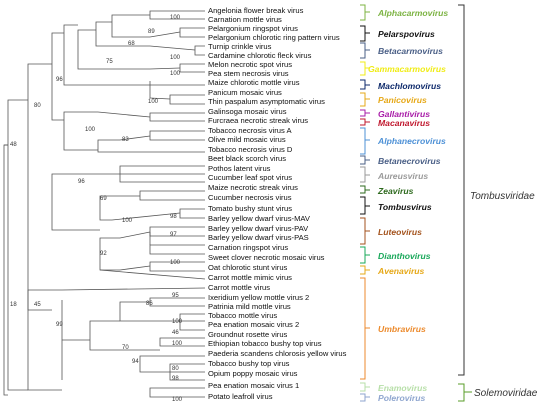 Image resolution: width=550 pixels, height=406 pixels. I want to click on taxon-label: Tobacco bushy top virus, so click(249, 363).